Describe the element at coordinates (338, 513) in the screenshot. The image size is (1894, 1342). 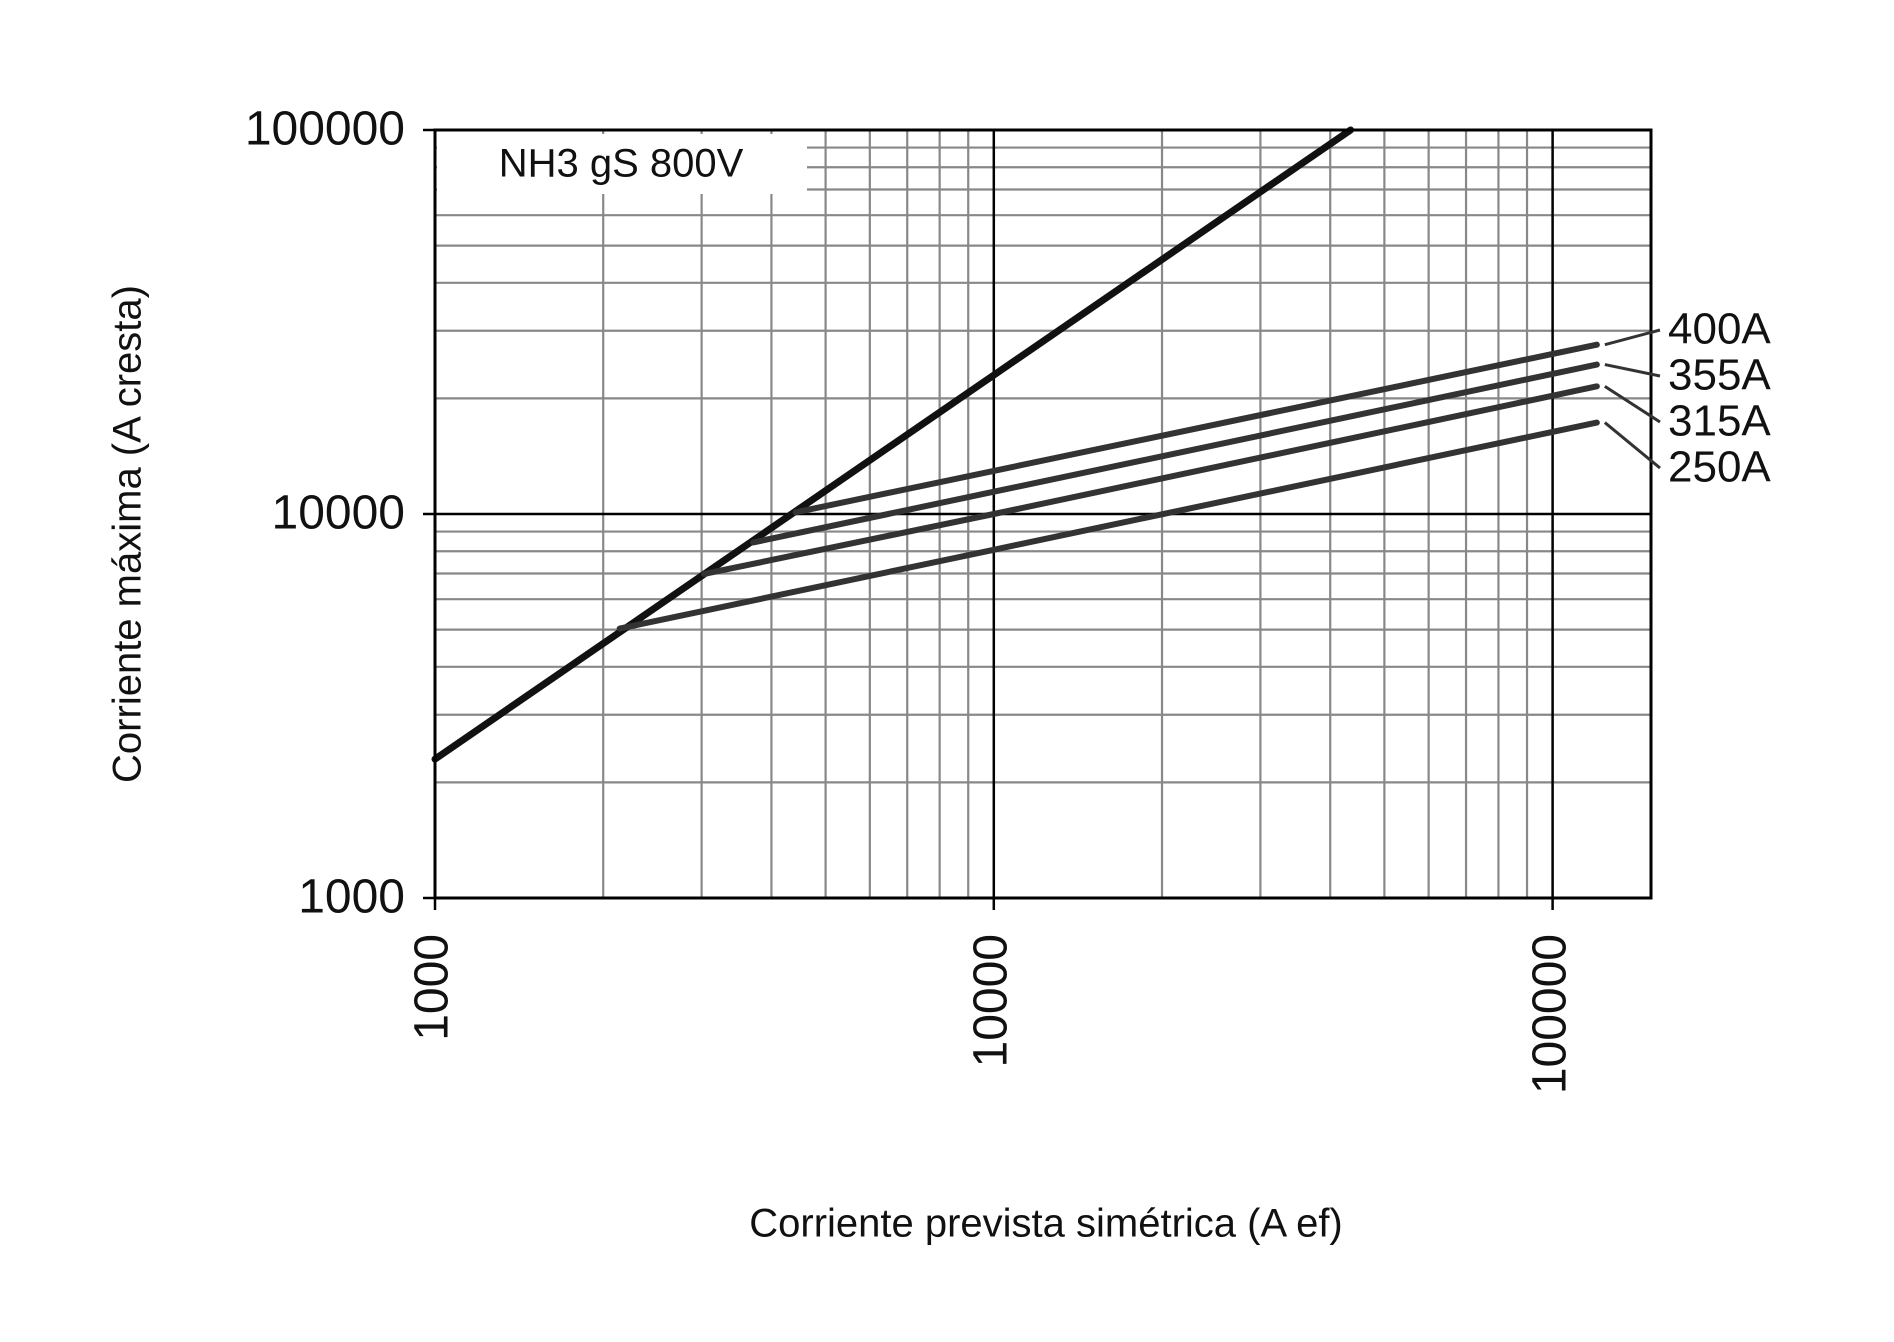
I see `y-tick-label: 10000` at that location.